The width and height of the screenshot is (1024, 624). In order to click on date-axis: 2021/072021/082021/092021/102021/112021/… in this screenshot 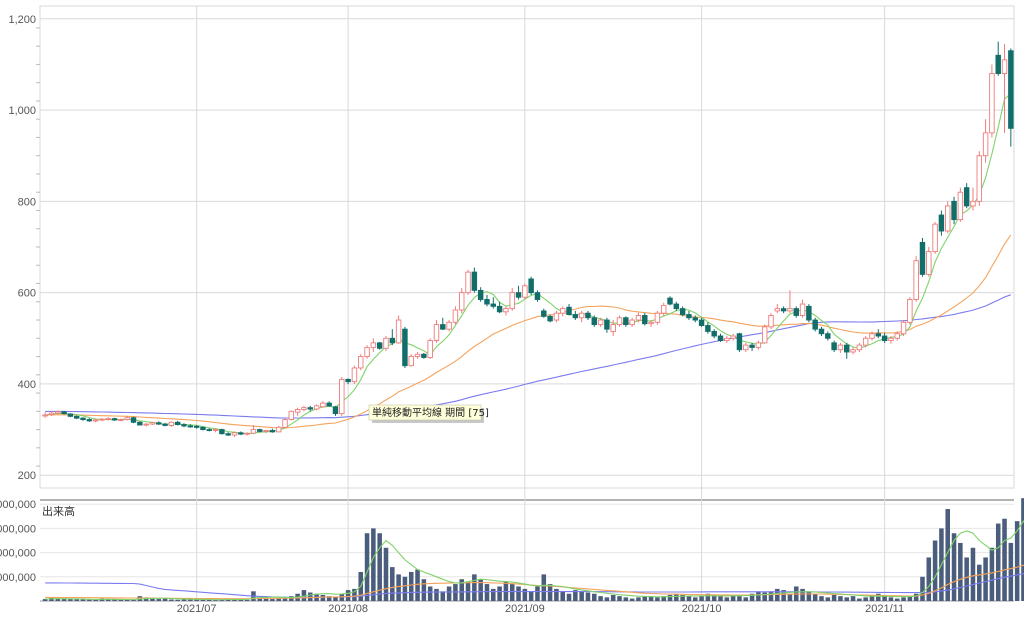, I will do `click(540, 609)`.